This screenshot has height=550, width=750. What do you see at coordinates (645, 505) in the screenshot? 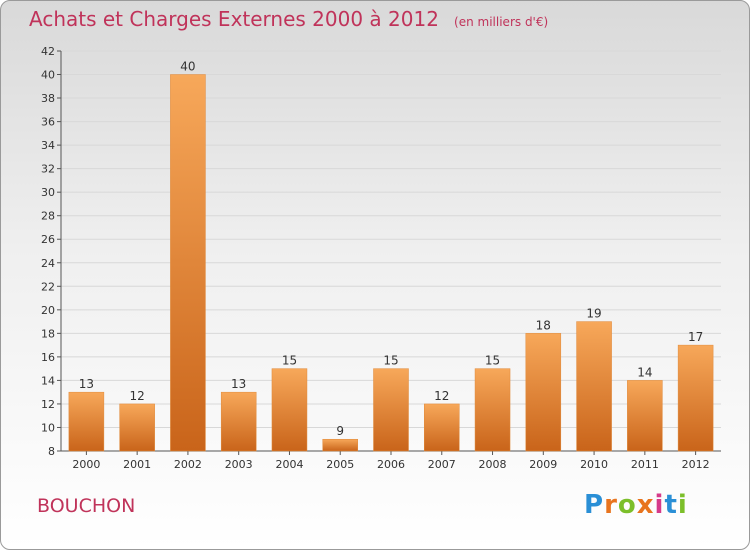
I see `logo-letter: x` at bounding box center [645, 505].